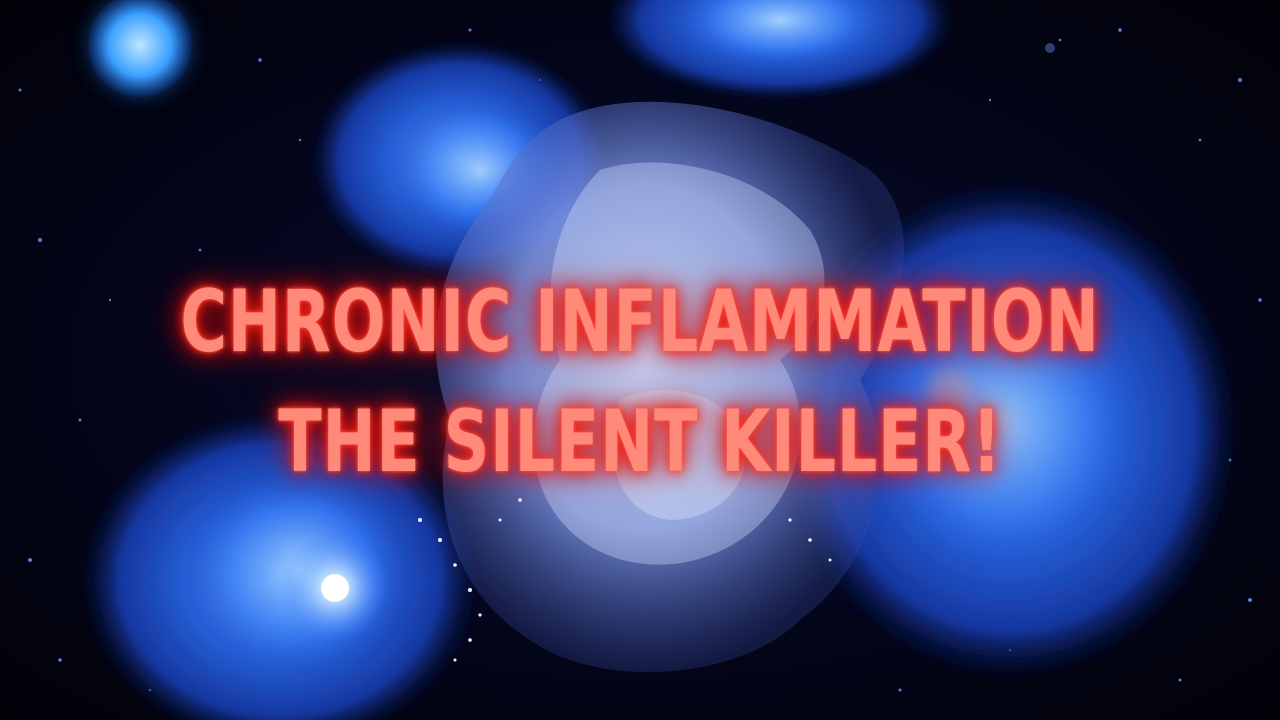  Describe the element at coordinates (140, 51) in the screenshot. I see `small-cell-top-left` at that location.